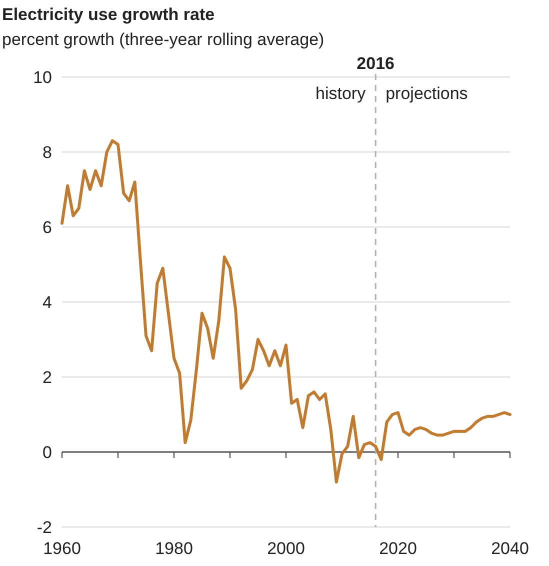 This screenshot has height=566, width=549. Describe the element at coordinates (108, 14) in the screenshot. I see `chart-title: Electricity use growth rate` at that location.